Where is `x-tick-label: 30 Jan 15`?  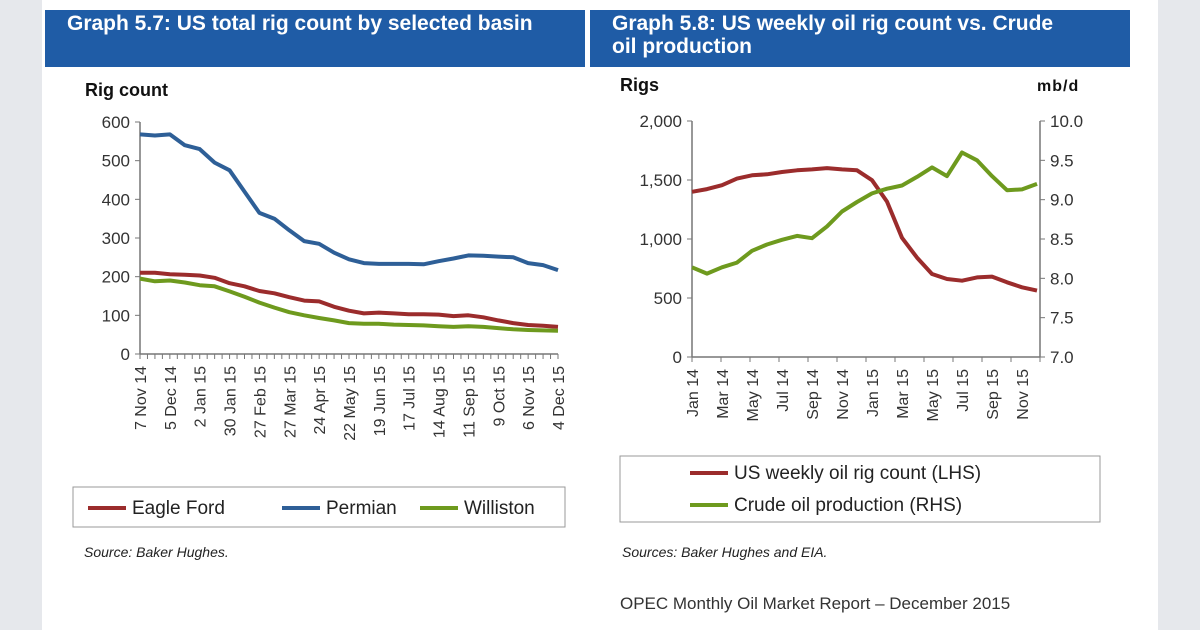
x-tick-label: 30 Jan 15 is located at coordinates (231, 401).